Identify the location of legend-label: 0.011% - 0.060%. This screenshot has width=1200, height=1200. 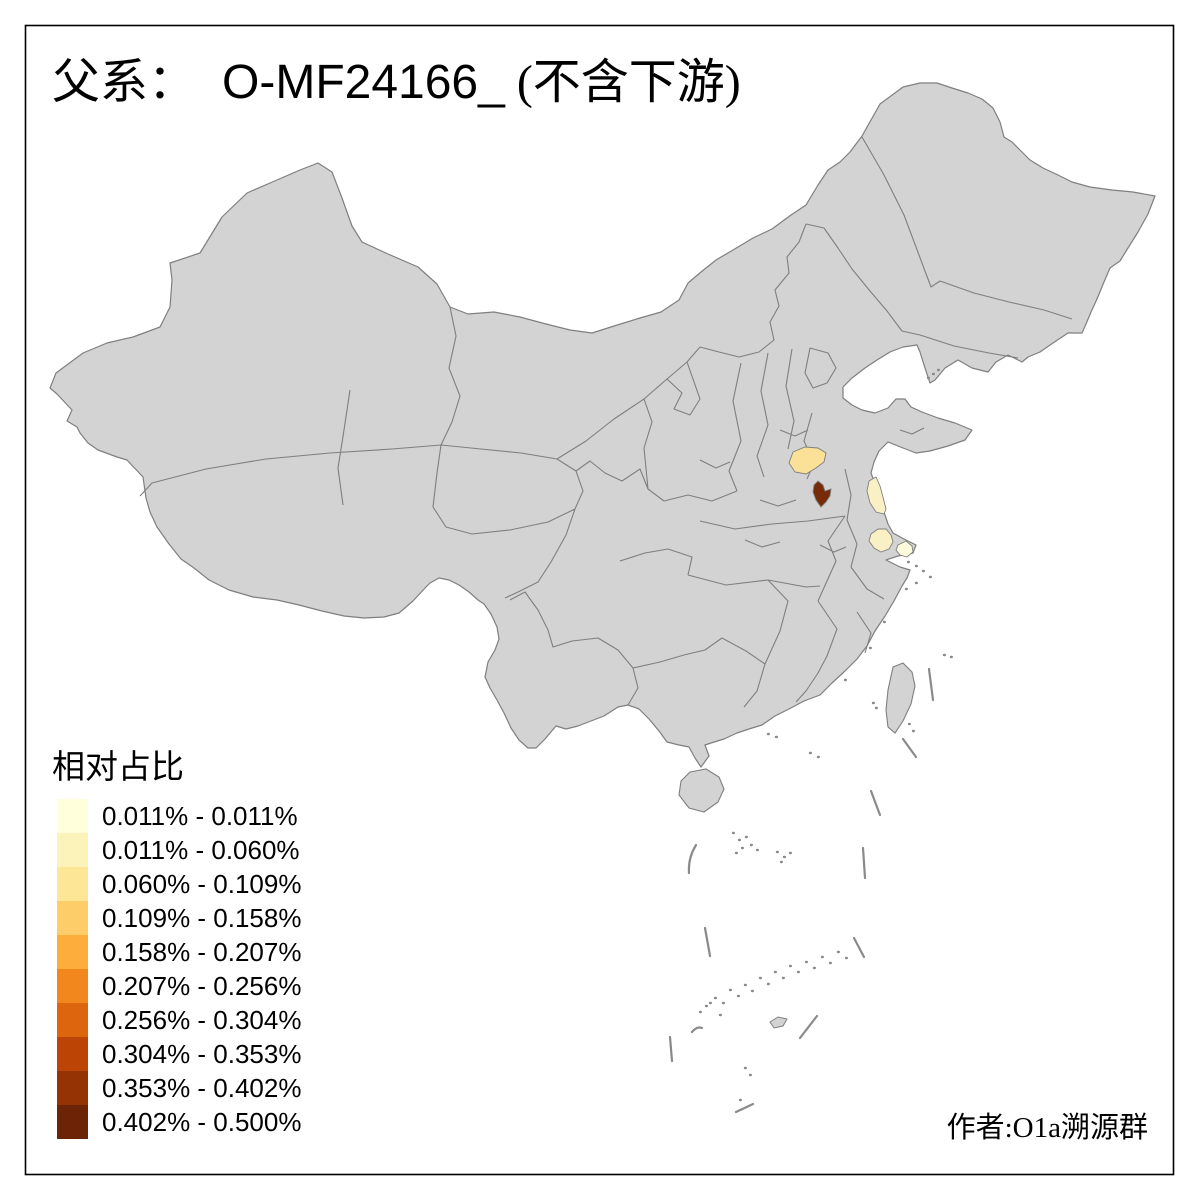
(201, 849).